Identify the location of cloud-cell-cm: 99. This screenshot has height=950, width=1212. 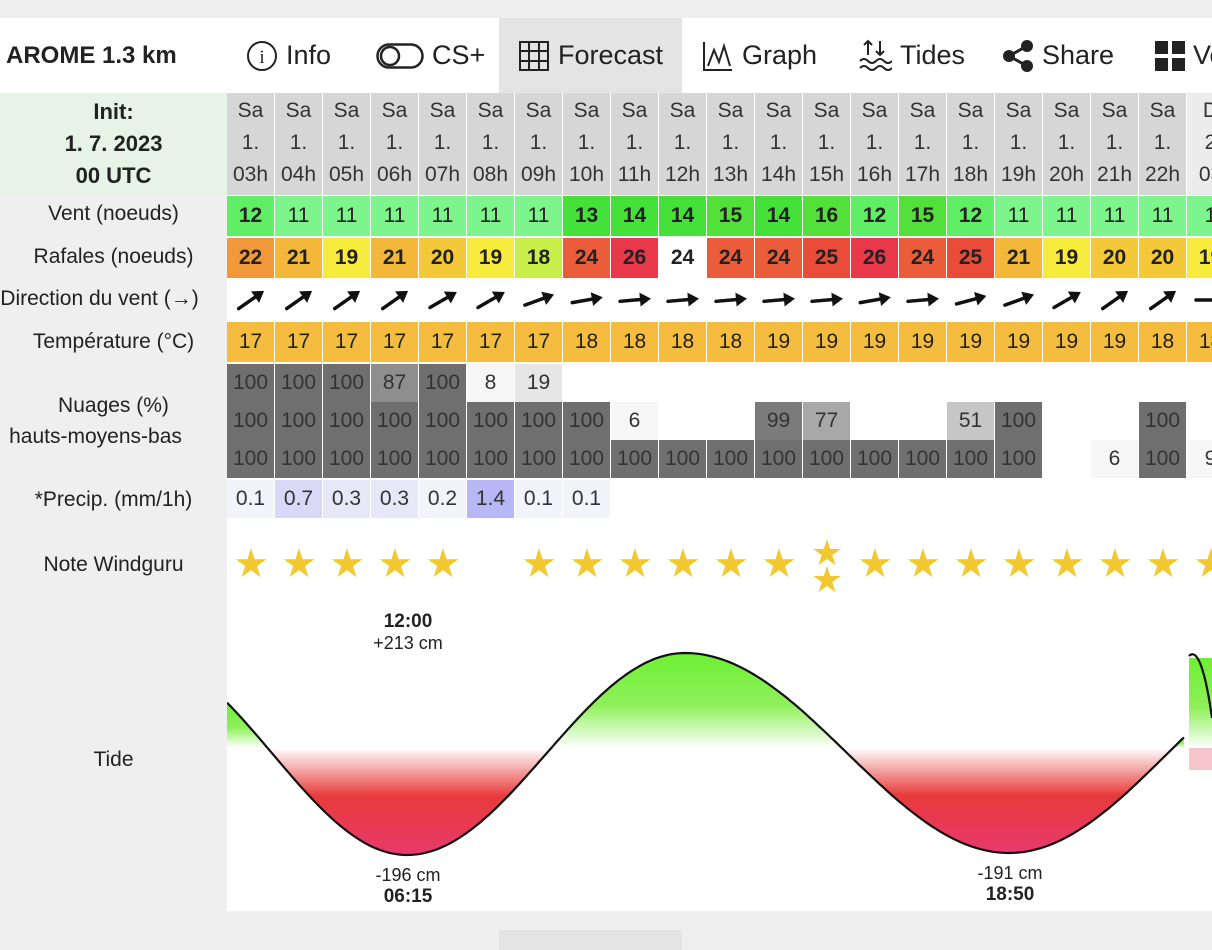
(778, 421).